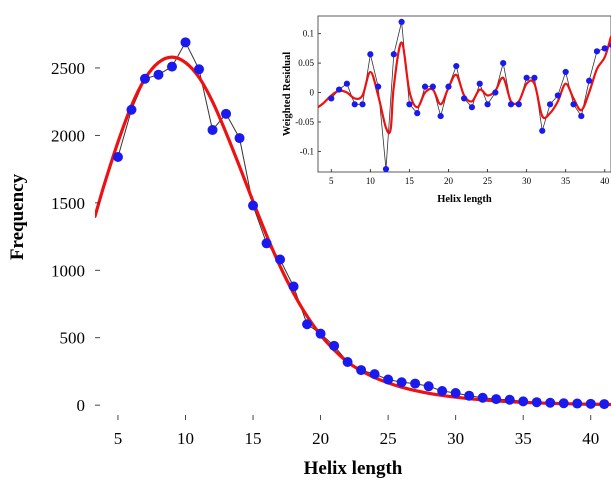 This screenshot has width=611, height=481. What do you see at coordinates (81, 405) in the screenshot?
I see `main-chart-y-tick-label: 0` at bounding box center [81, 405].